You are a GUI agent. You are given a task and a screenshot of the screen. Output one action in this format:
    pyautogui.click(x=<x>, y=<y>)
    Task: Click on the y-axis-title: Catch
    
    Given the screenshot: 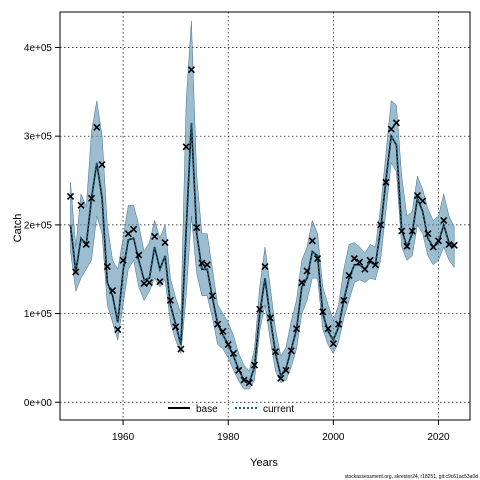 What is the action you would take?
    pyautogui.click(x=18, y=228)
    